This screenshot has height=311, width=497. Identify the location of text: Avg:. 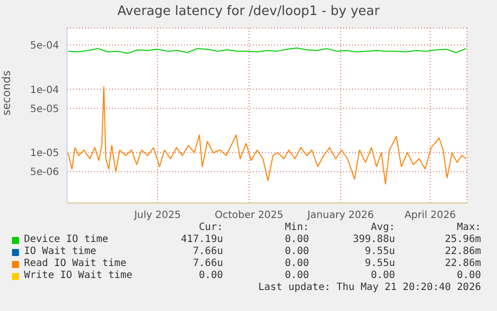
(382, 228).